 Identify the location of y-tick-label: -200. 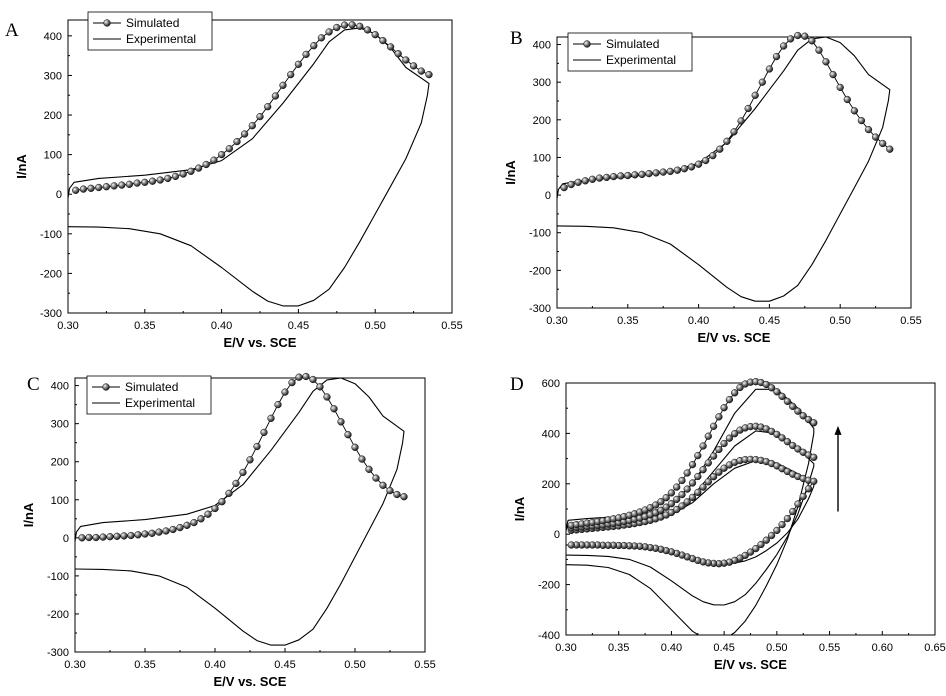
(58, 615).